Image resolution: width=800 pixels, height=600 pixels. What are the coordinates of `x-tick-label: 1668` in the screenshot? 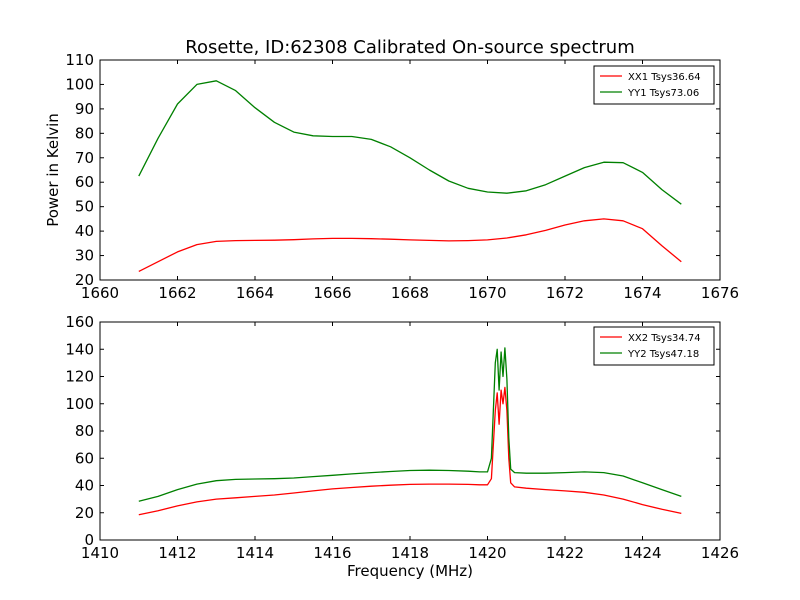 It's located at (410, 293).